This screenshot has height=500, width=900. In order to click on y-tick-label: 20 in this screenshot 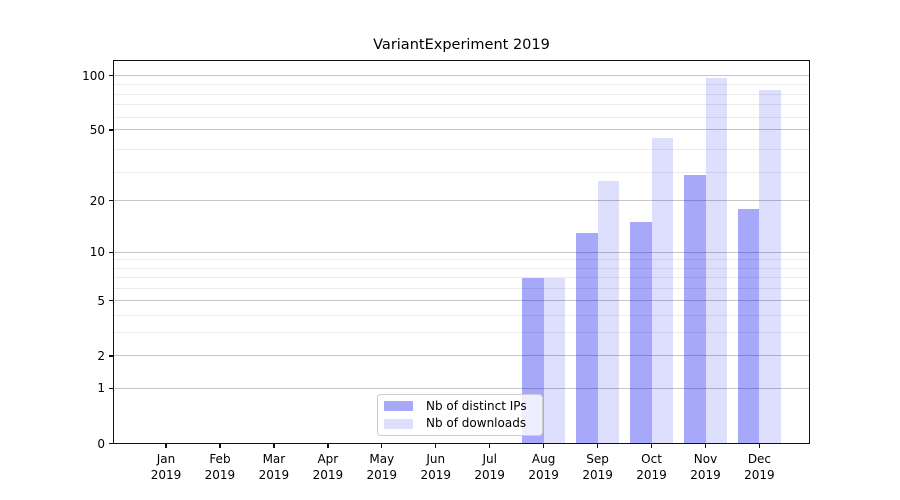, I will do `click(97, 200)`.